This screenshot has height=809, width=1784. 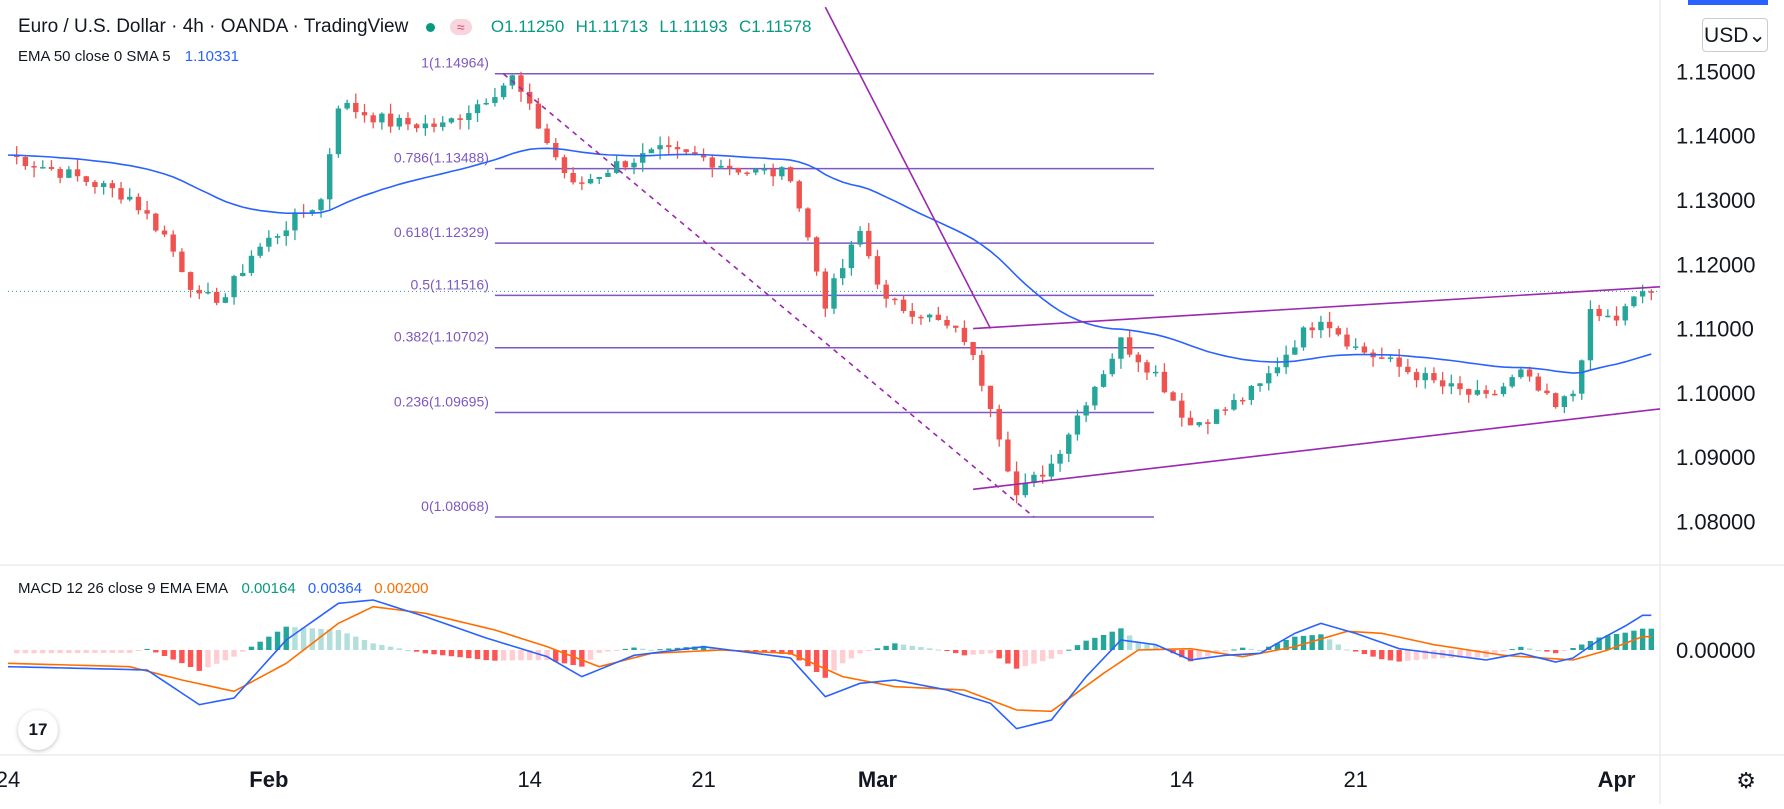 I want to click on time-tick-label: Feb, so click(x=268, y=779).